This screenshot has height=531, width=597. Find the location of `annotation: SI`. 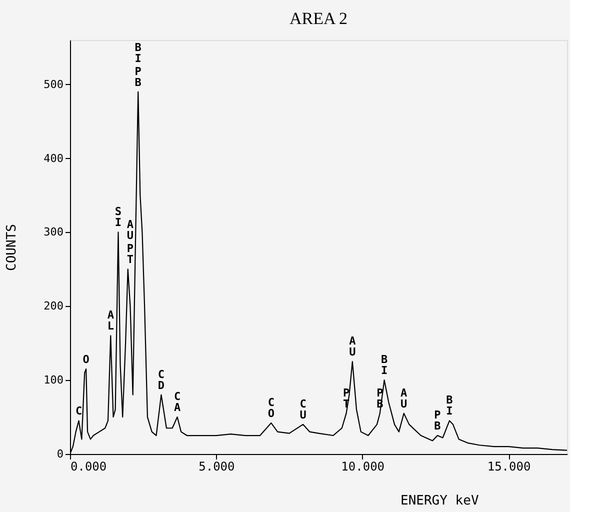

annotation: SI is located at coordinates (118, 217).